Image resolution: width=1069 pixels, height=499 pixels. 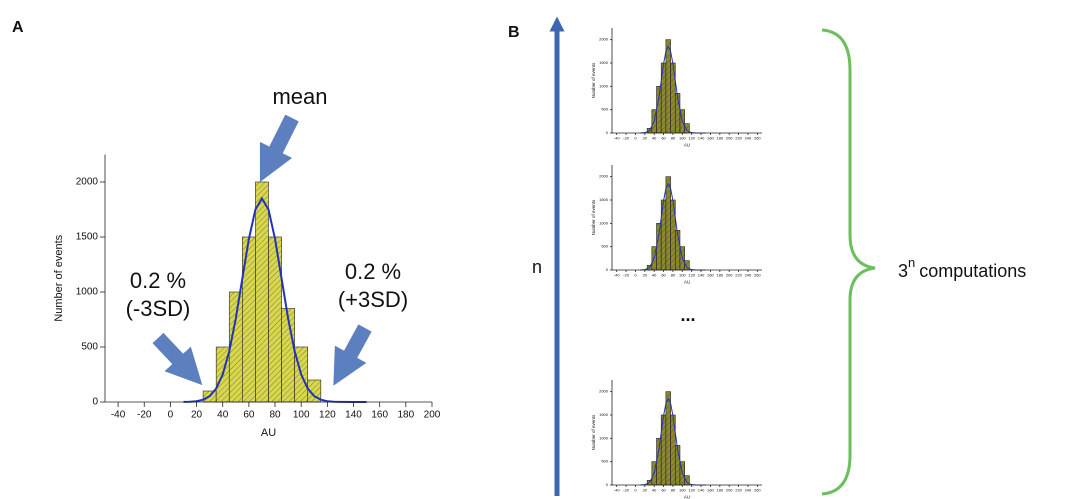 What do you see at coordinates (962, 267) in the screenshot?
I see `computations-label: 3n computations` at bounding box center [962, 267].